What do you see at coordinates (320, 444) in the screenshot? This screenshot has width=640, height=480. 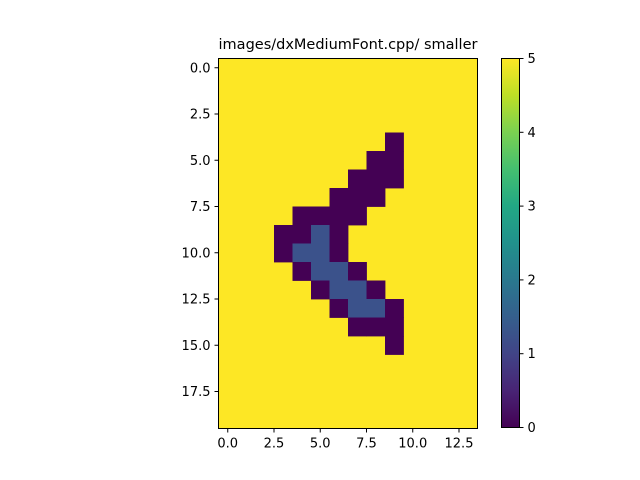 I see `x-tick-label: 5.0` at bounding box center [320, 444].